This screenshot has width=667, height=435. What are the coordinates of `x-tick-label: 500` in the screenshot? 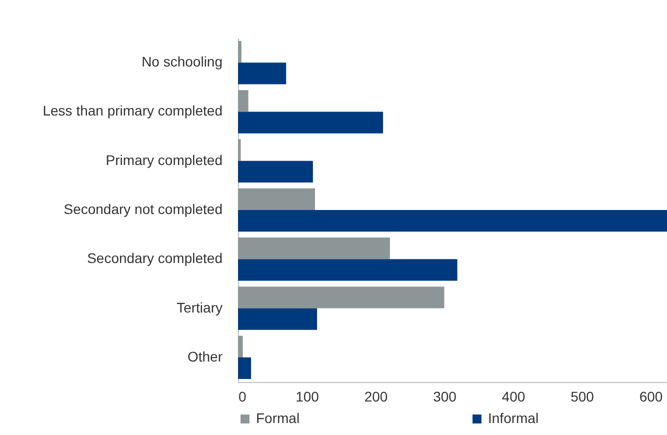 It's located at (582, 396).